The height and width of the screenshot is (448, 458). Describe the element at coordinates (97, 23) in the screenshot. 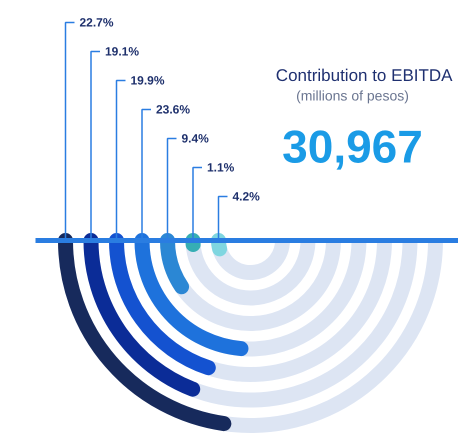

I see `data-label: 22.7%` at that location.